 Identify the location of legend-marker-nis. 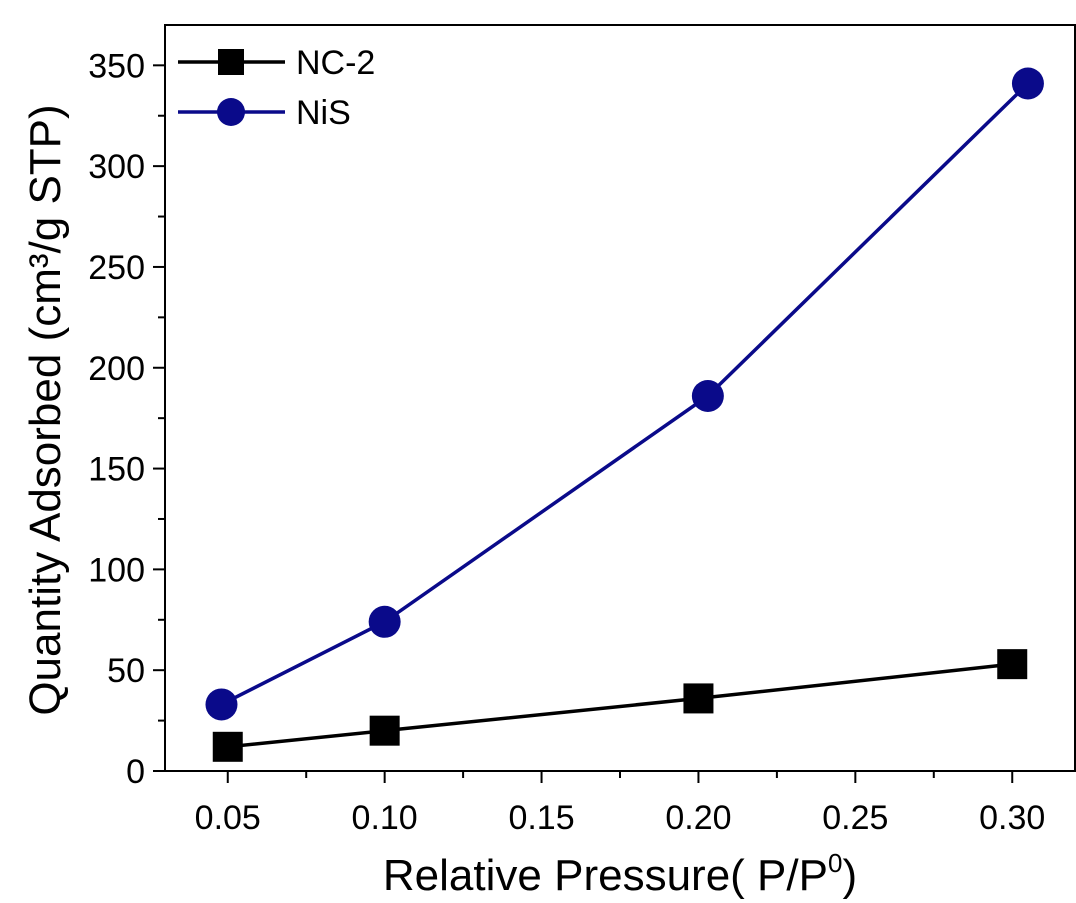
(231, 112).